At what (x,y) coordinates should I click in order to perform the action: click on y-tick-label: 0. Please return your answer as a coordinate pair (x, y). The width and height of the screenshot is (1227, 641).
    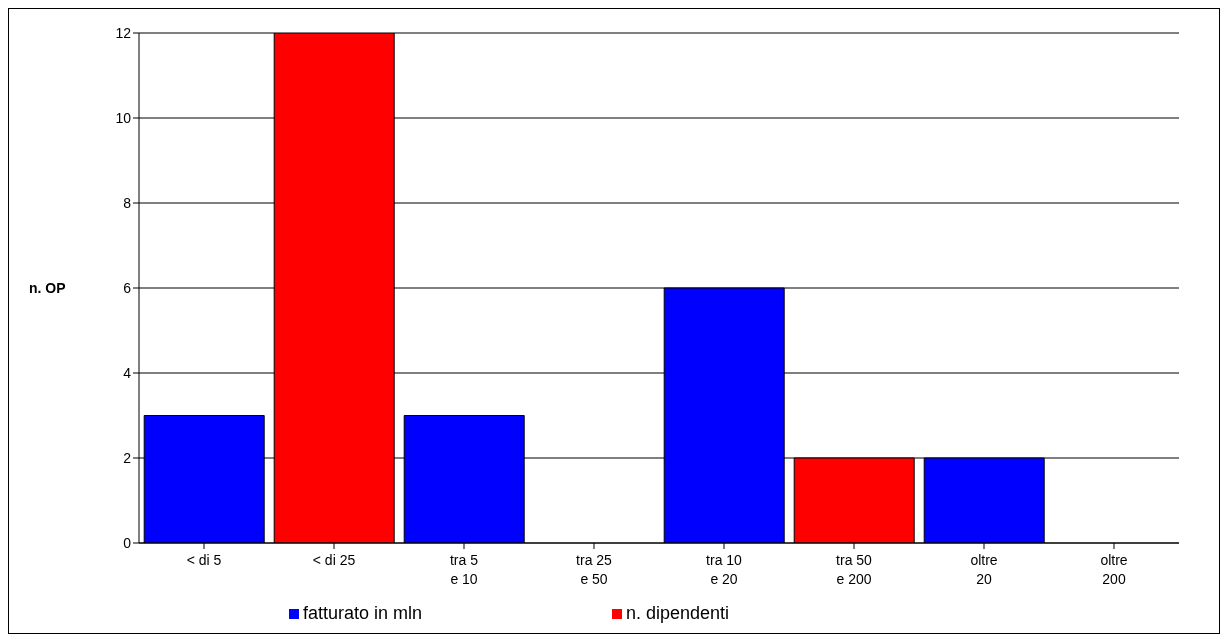
    Looking at the image, I should click on (127, 542).